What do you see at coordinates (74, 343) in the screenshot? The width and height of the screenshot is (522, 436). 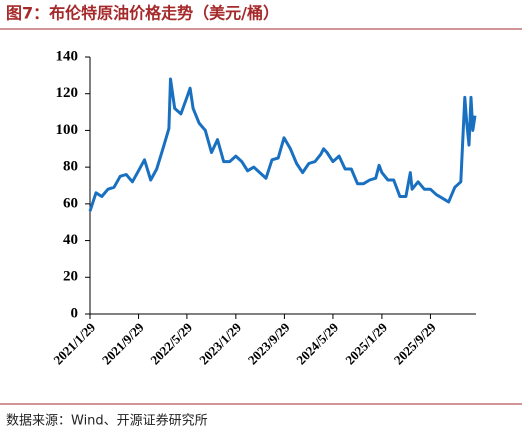 I see `x-tick-label: 2021/1/29` at bounding box center [74, 343].